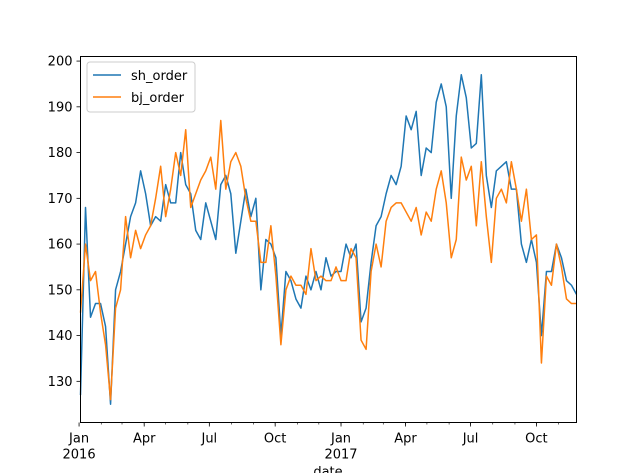 Image resolution: width=640 pixels, height=473 pixels. What do you see at coordinates (60, 153) in the screenshot?
I see `y-tick-label: 180` at bounding box center [60, 153].